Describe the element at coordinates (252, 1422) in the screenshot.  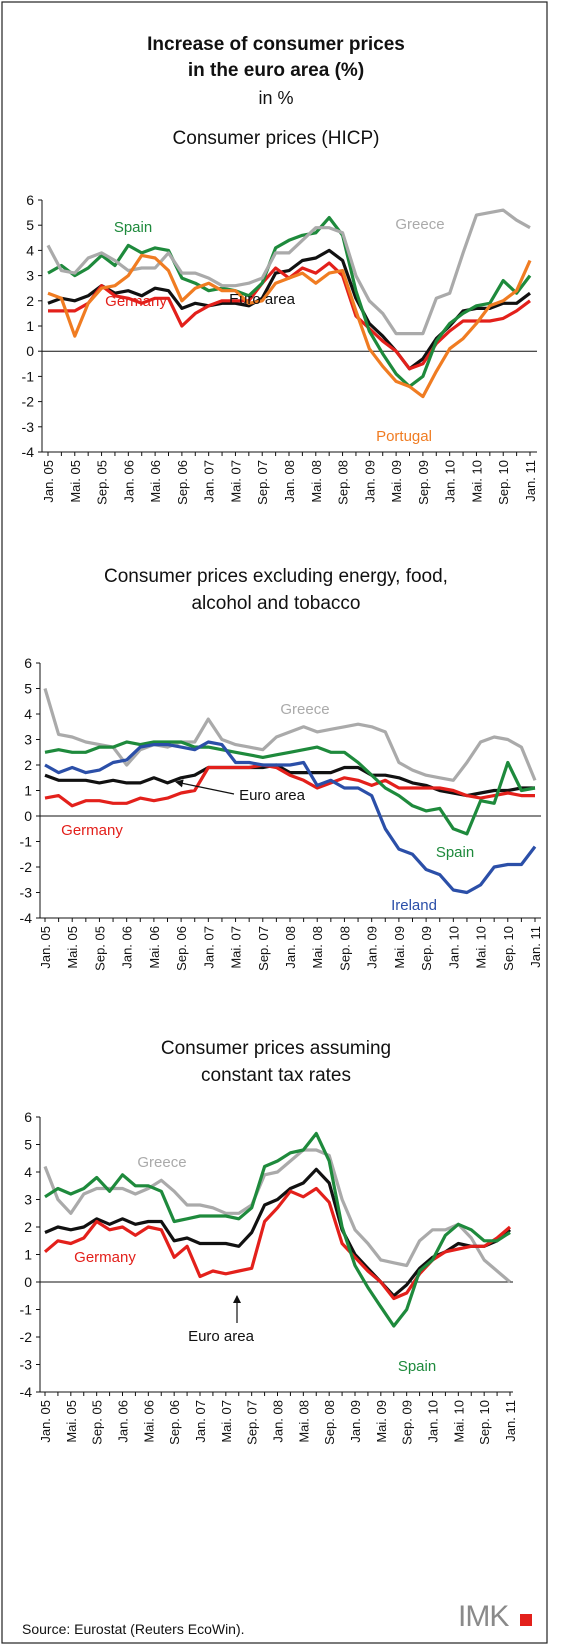
I see `x-tick-label: Sep. 07` at that location.